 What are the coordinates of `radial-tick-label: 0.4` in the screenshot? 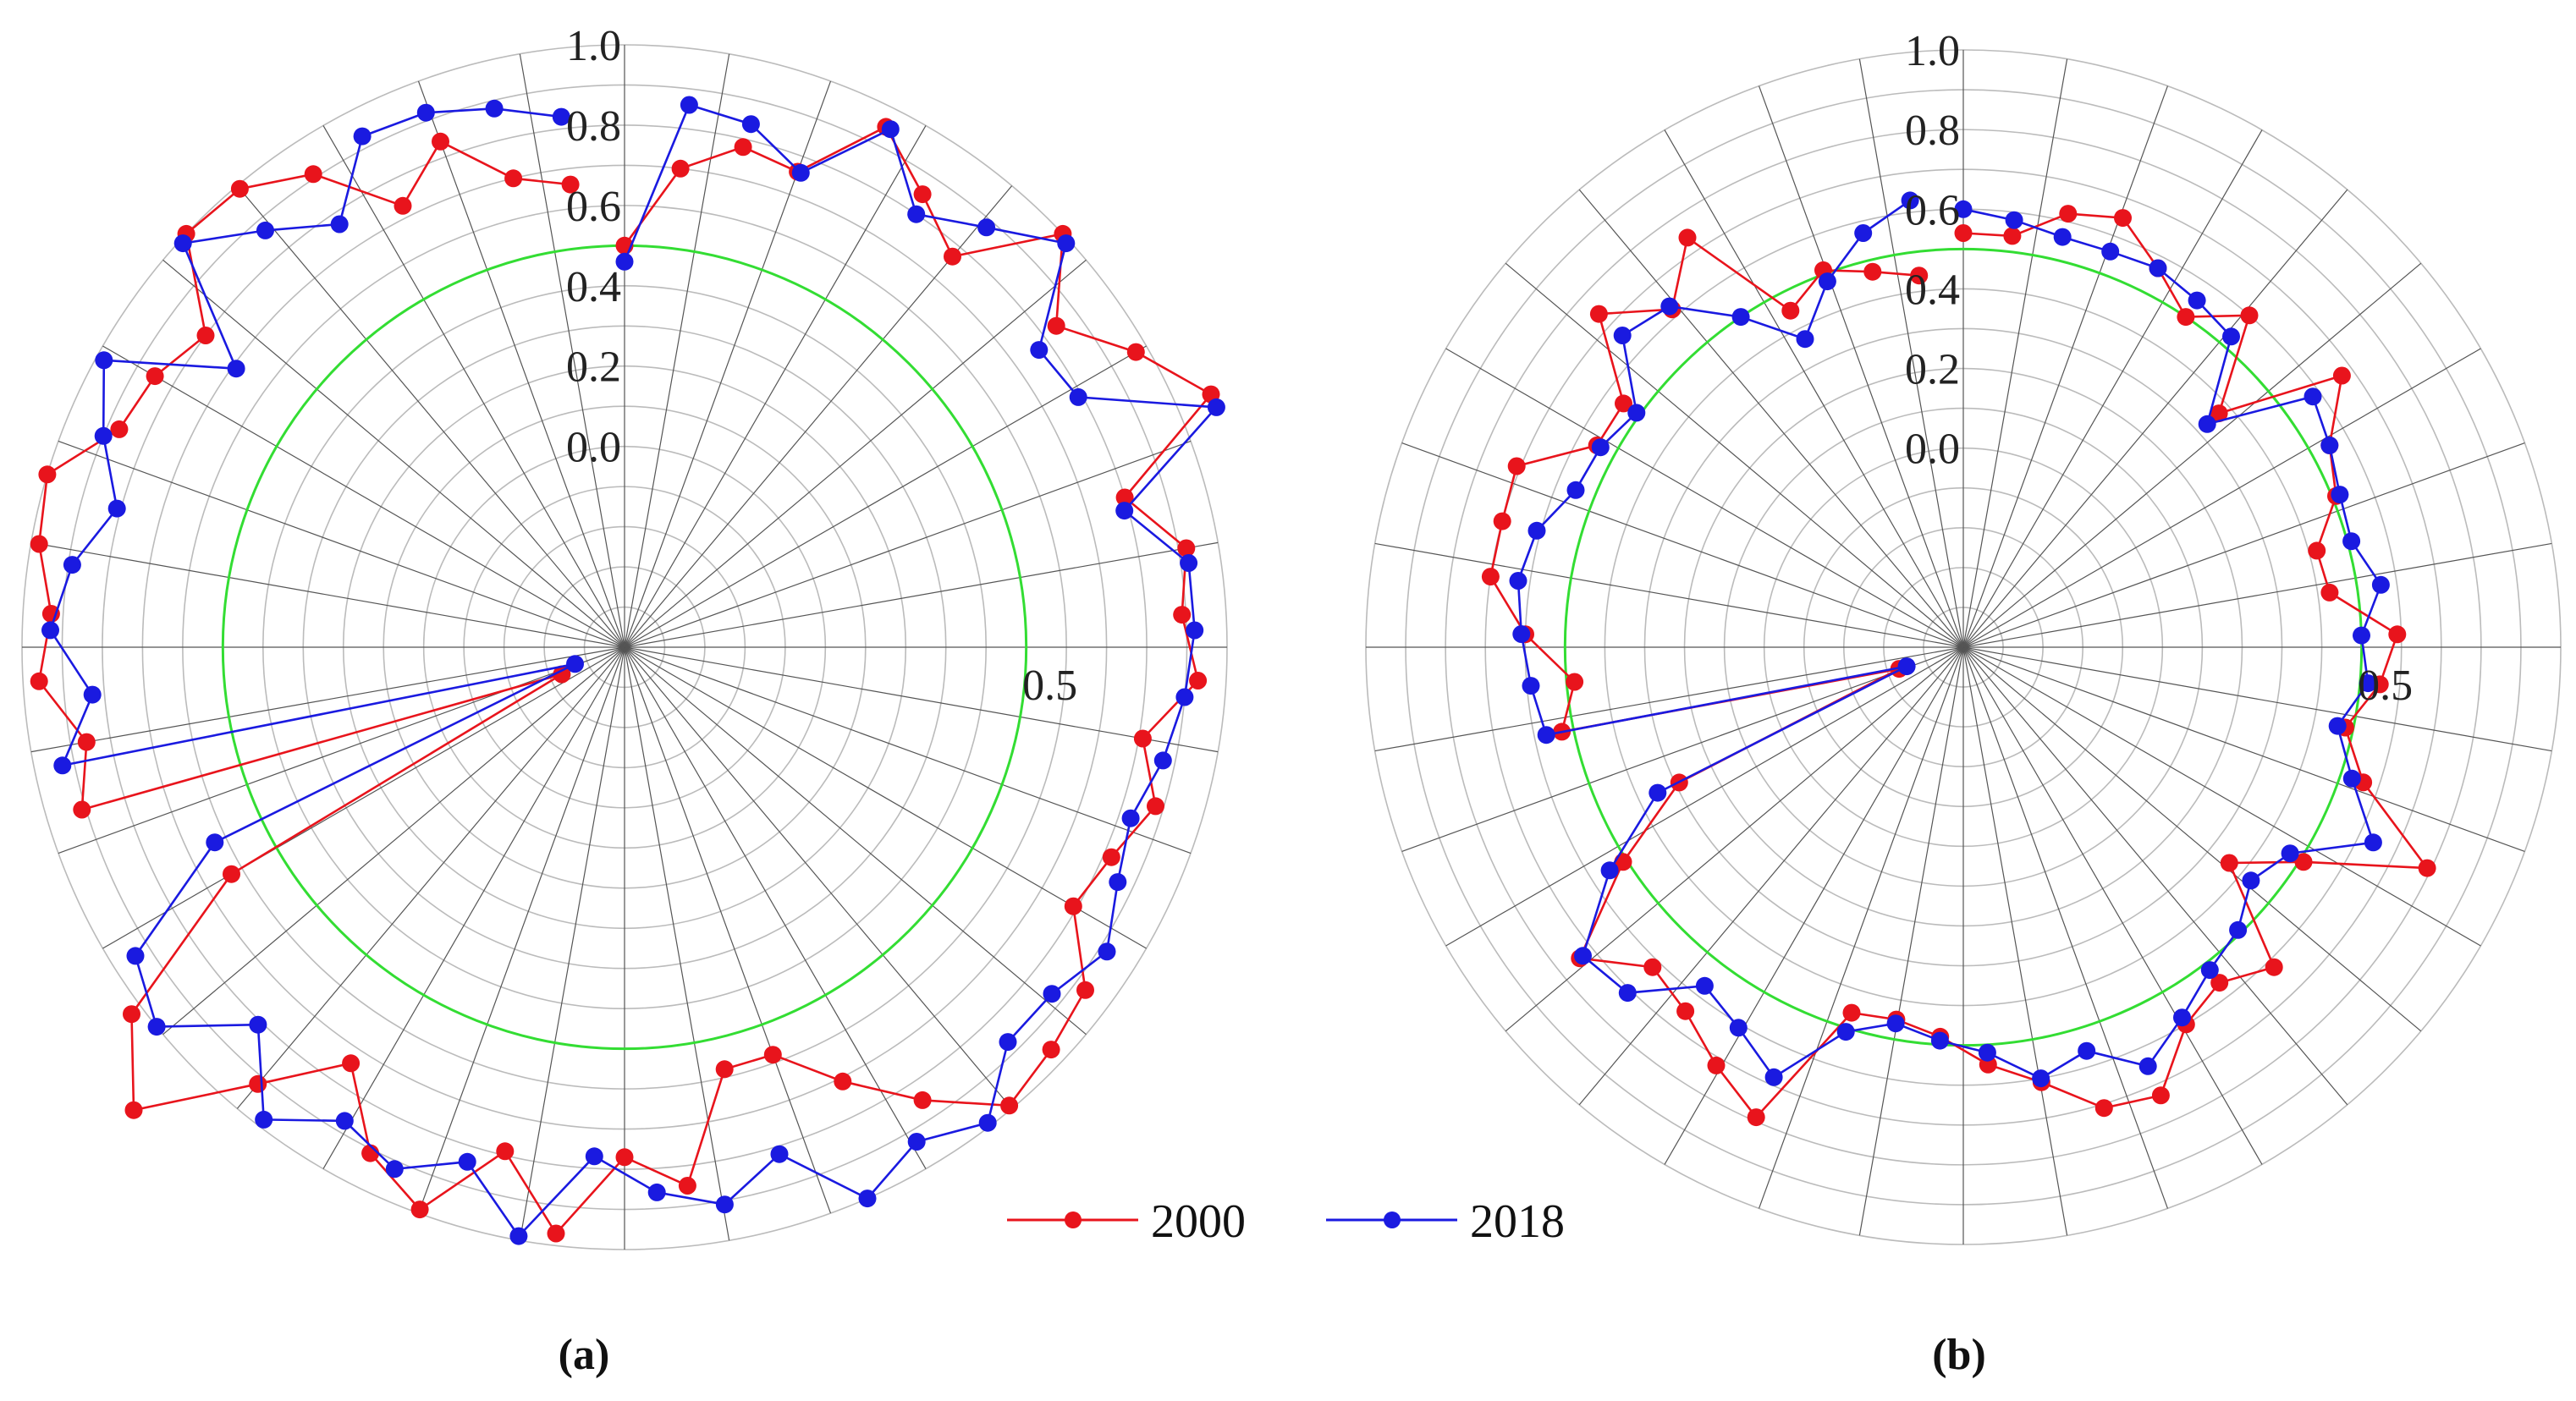 It's located at (1932, 290).